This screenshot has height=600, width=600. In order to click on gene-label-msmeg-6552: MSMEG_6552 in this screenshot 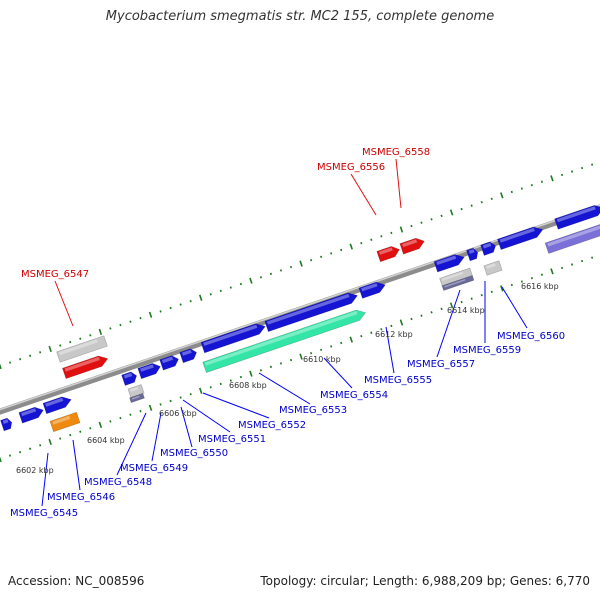, I will do `click(272, 425)`.